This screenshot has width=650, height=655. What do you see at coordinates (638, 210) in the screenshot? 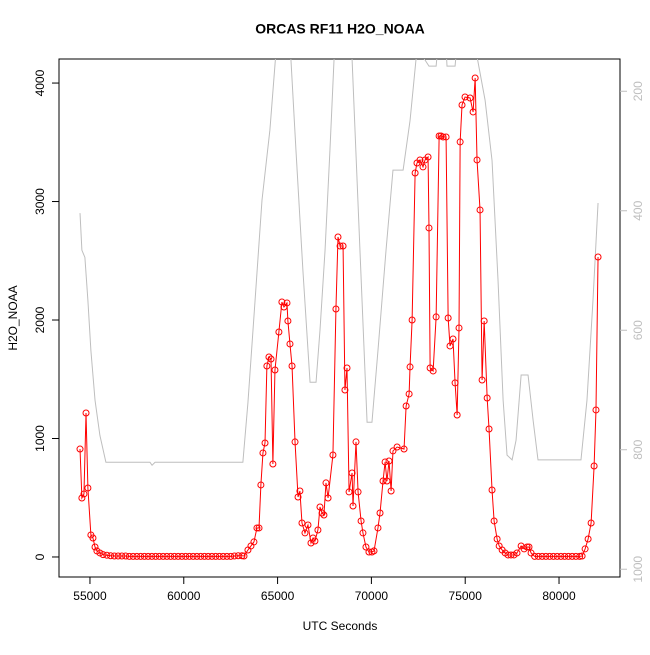
I see `y2-tick-label: 400` at bounding box center [638, 210].